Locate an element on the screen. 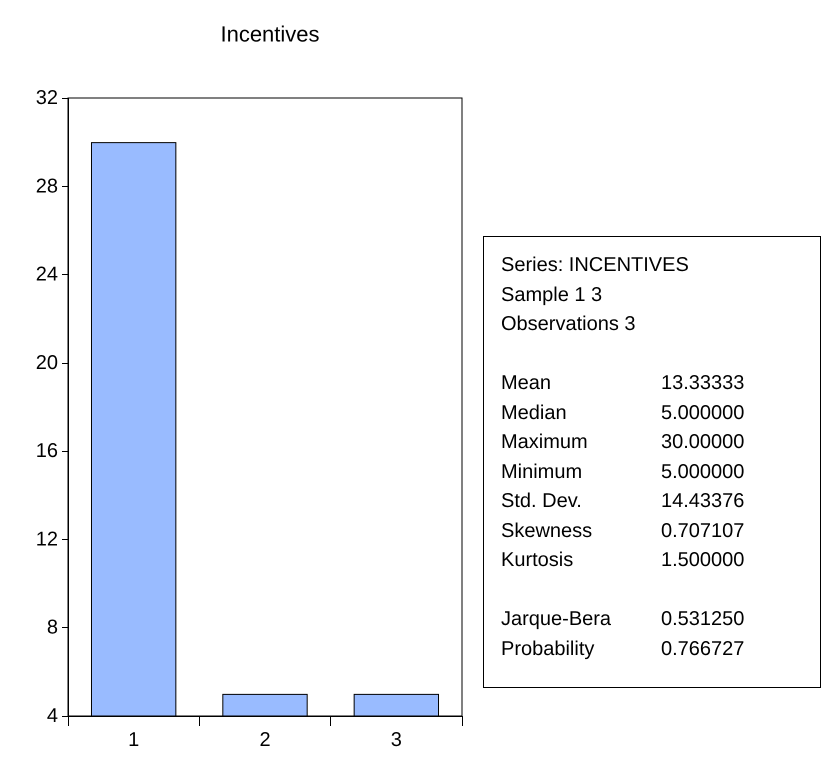  y-tick-label: 12 is located at coordinates (47, 539).